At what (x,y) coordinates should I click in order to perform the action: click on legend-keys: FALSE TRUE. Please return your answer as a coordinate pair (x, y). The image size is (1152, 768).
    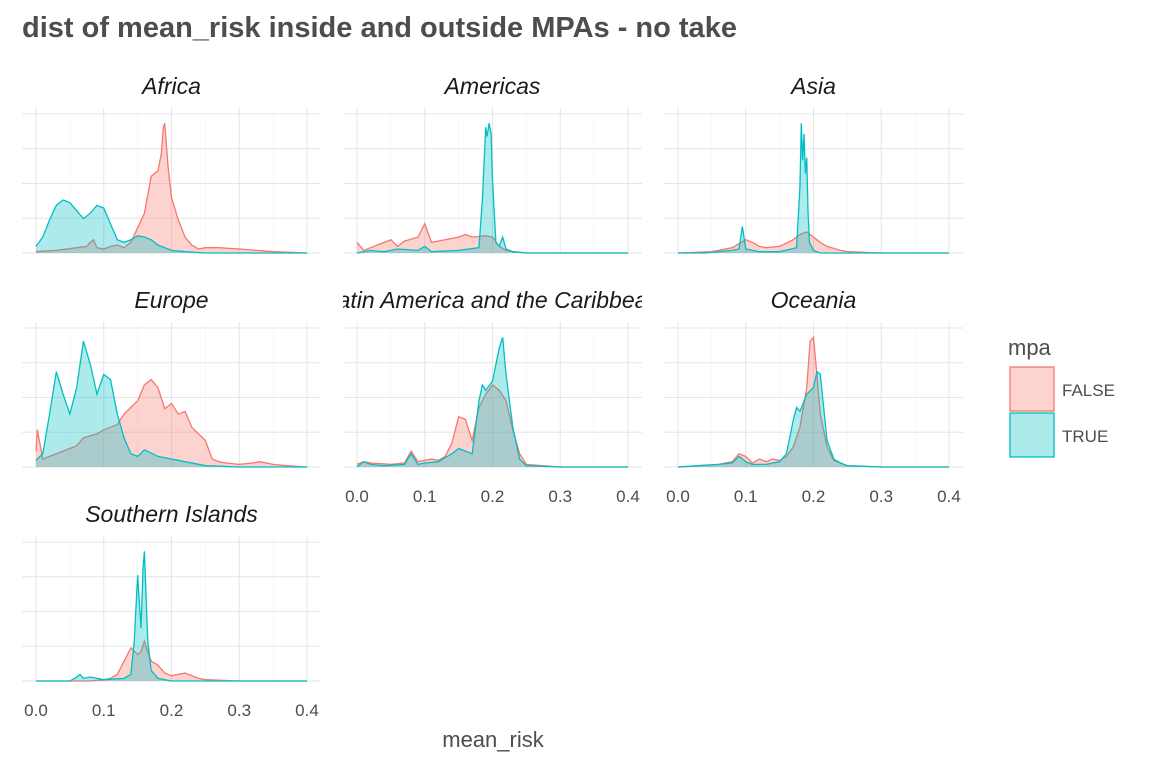
    Looking at the image, I should click on (1062, 412).